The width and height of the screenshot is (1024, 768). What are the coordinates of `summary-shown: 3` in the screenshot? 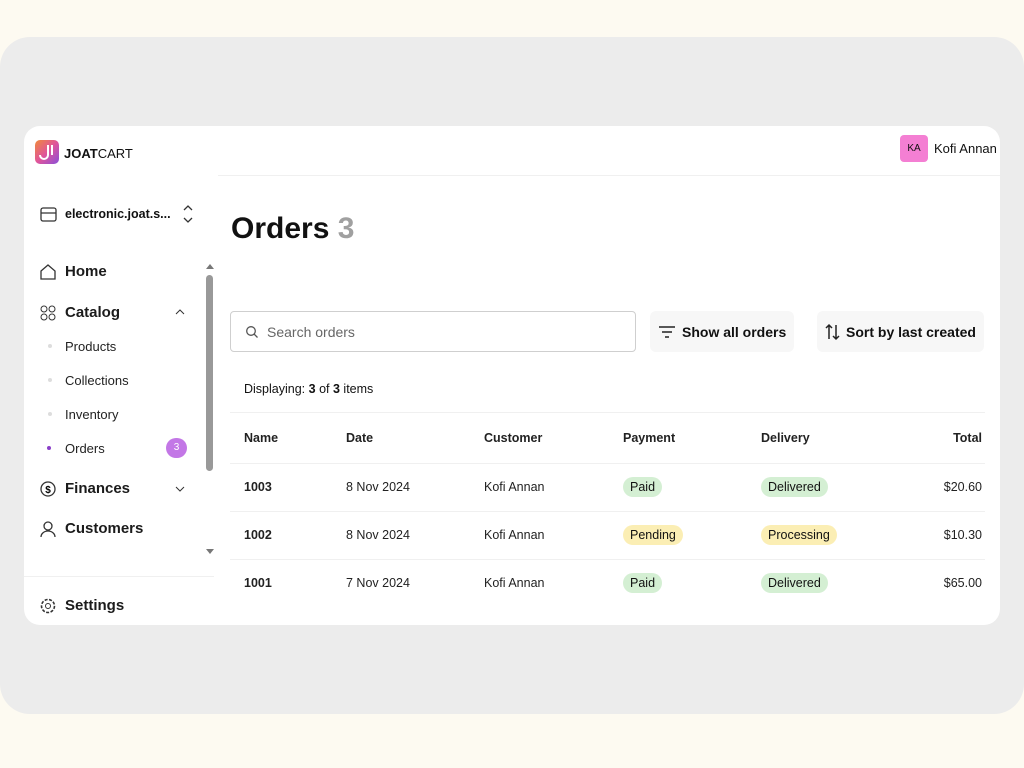 It's located at (312, 389).